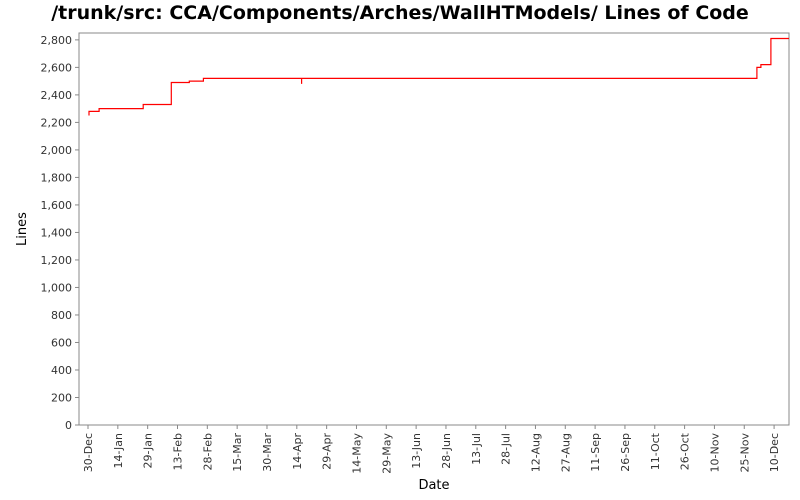 The width and height of the screenshot is (800, 500). I want to click on y-tick-label: 200, so click(61, 397).